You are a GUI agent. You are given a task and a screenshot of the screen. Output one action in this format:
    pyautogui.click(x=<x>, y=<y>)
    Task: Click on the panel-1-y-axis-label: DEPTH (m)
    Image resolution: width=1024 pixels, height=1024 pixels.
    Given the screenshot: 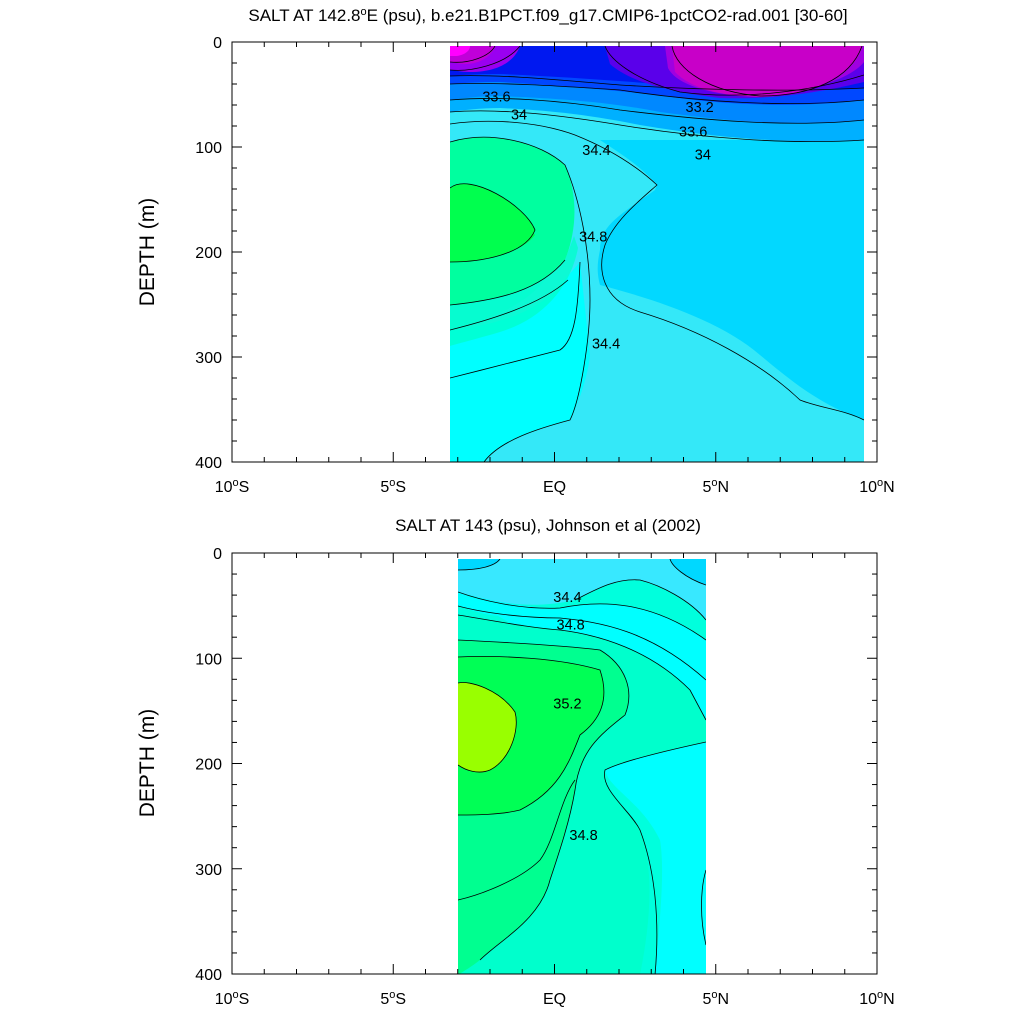 What is the action you would take?
    pyautogui.click(x=147, y=252)
    